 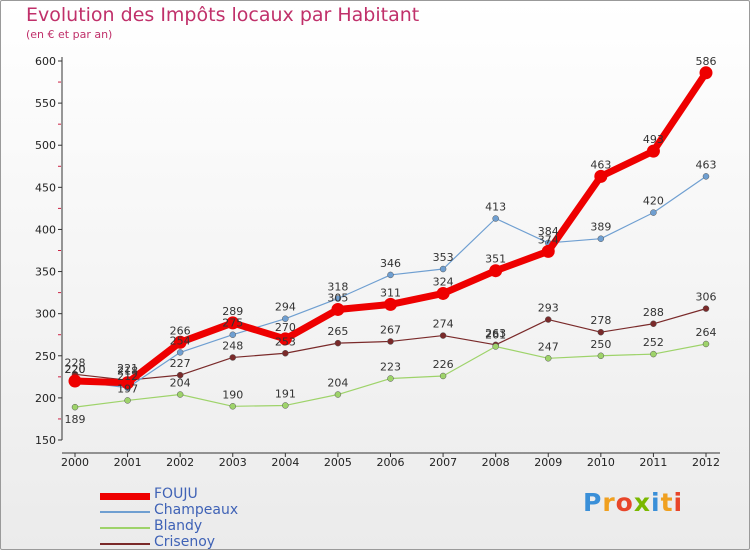 I want to click on chart-title: Evolution des Impôts locaux par Habitant, so click(x=223, y=15).